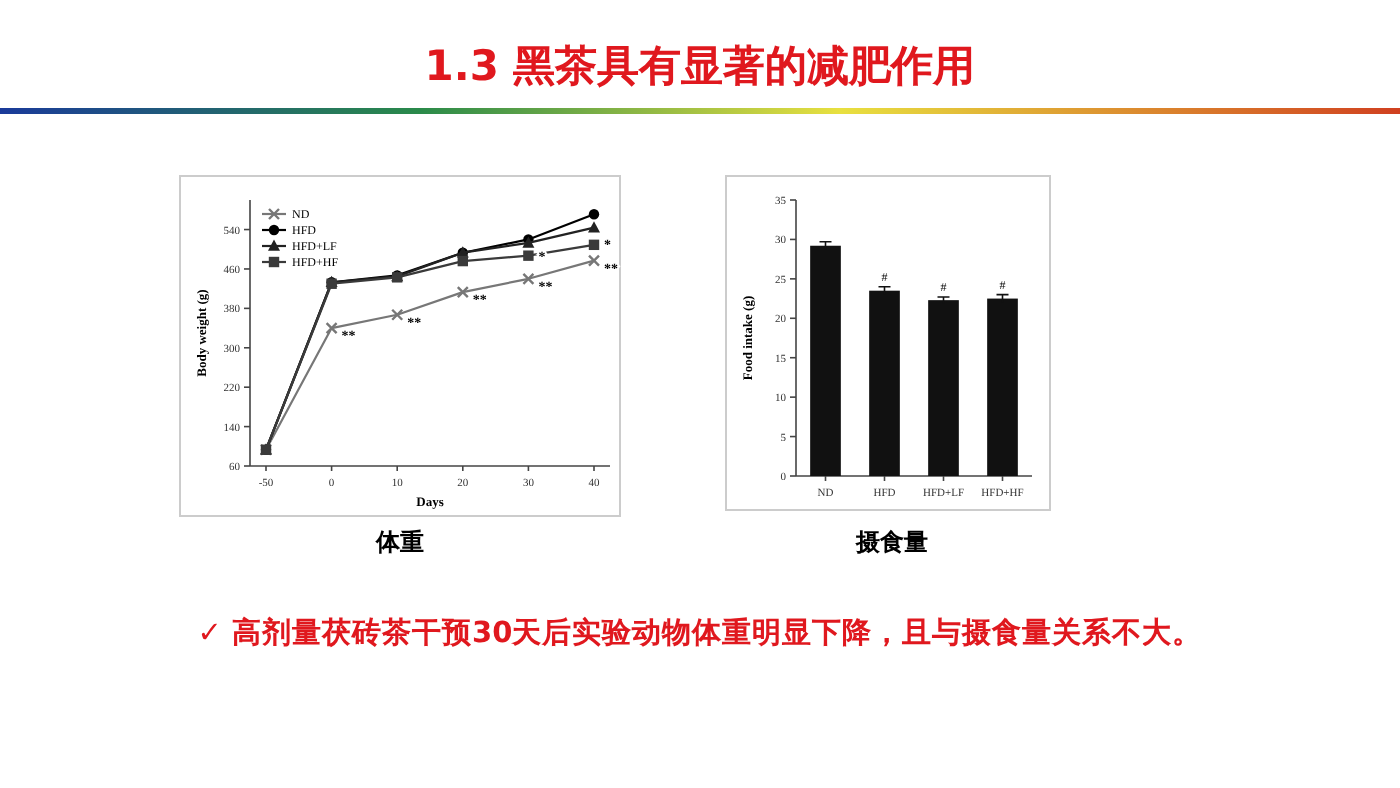 The image size is (1400, 788). I want to click on text: ✓ 高剂量茯砖茶干预30天后实验动物体重明显下降，且与摄食量关系不大。, so click(700, 632).